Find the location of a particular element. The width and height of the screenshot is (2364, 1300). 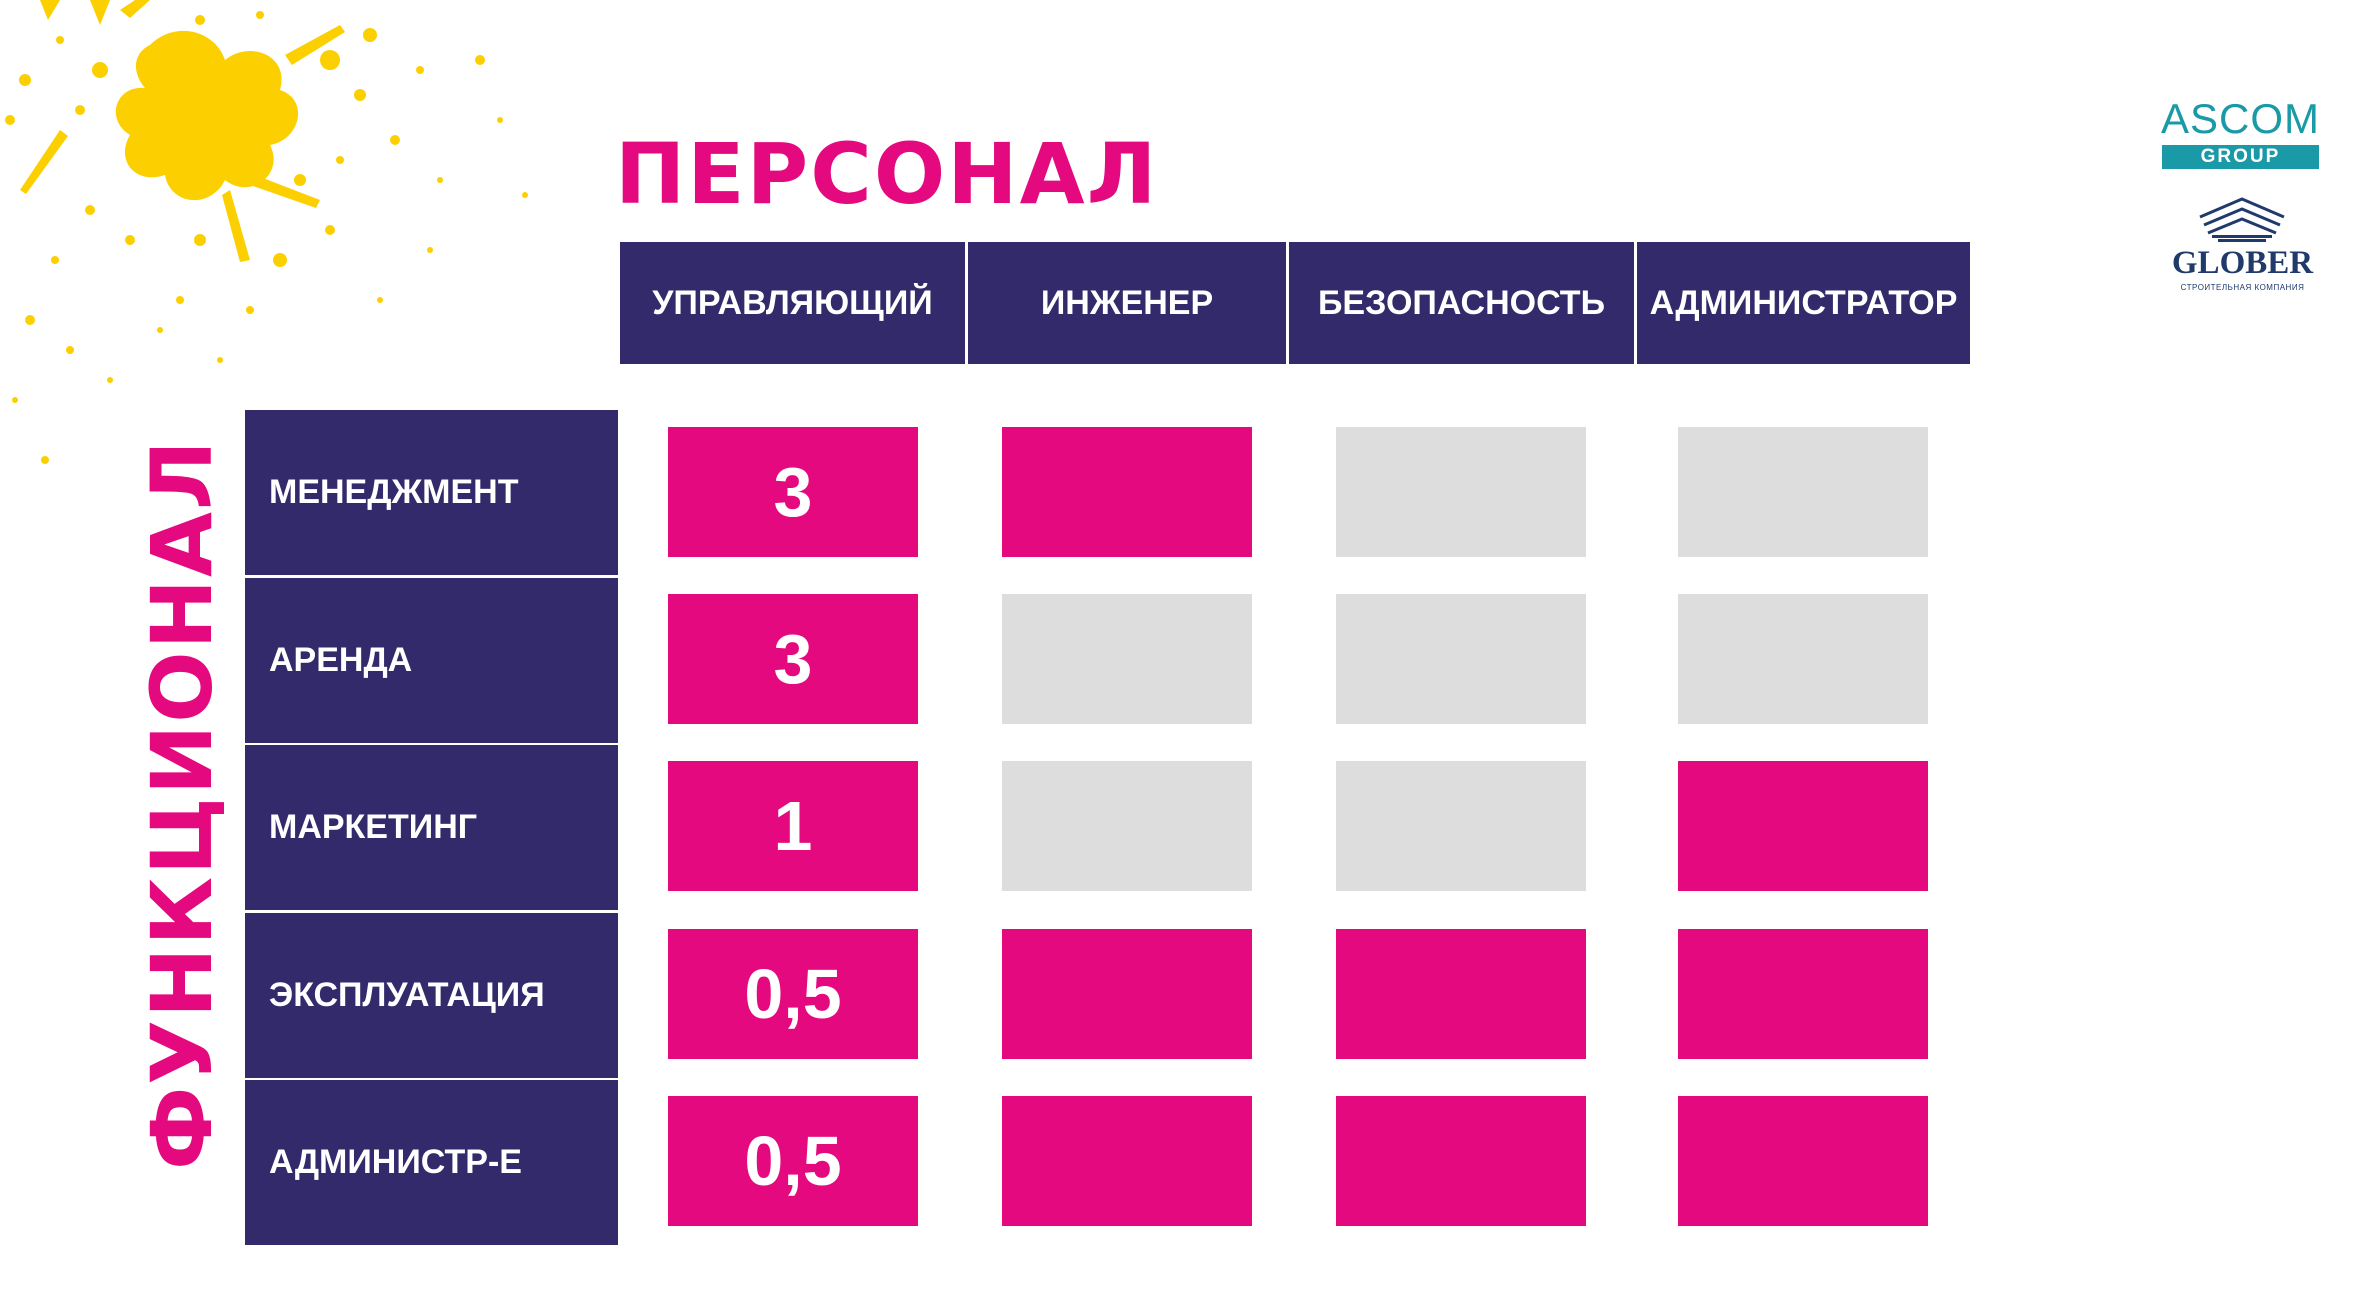

glober-building-icon is located at coordinates (2242, 219).